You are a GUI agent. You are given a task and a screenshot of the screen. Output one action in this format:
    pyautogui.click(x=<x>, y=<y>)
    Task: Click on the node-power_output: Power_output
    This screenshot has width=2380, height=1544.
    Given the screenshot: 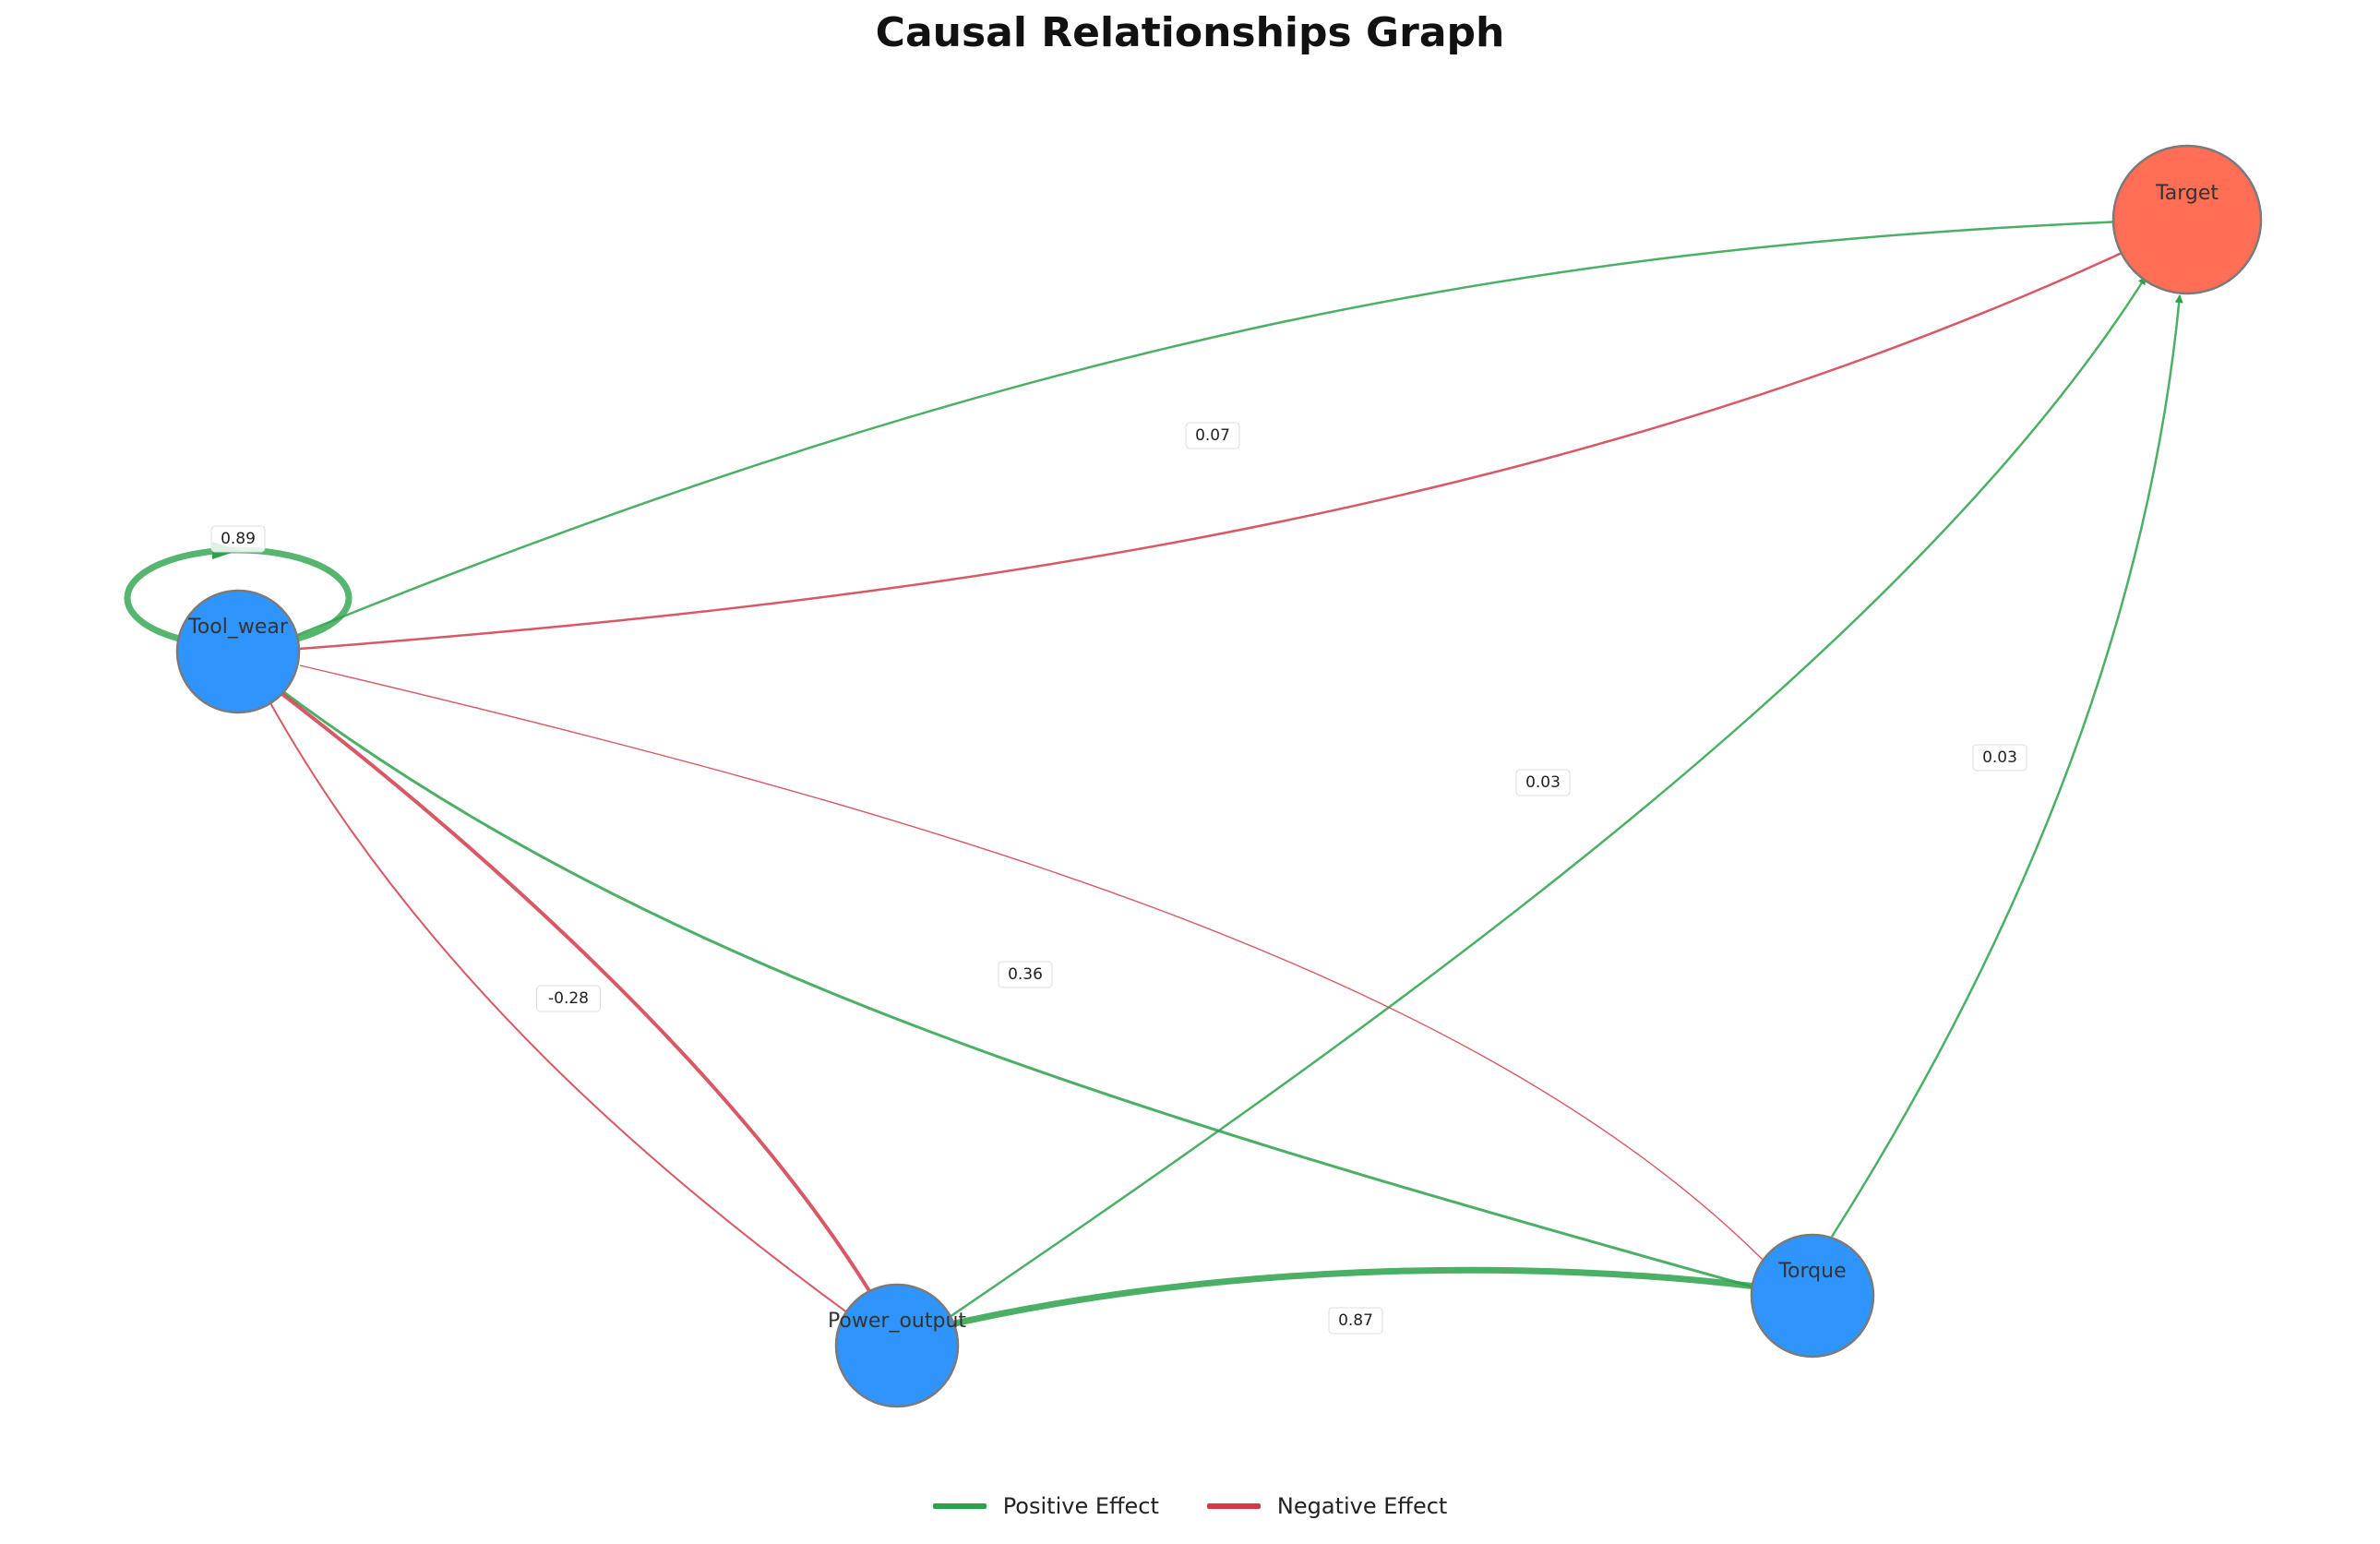 What is the action you would take?
    pyautogui.click(x=897, y=1345)
    